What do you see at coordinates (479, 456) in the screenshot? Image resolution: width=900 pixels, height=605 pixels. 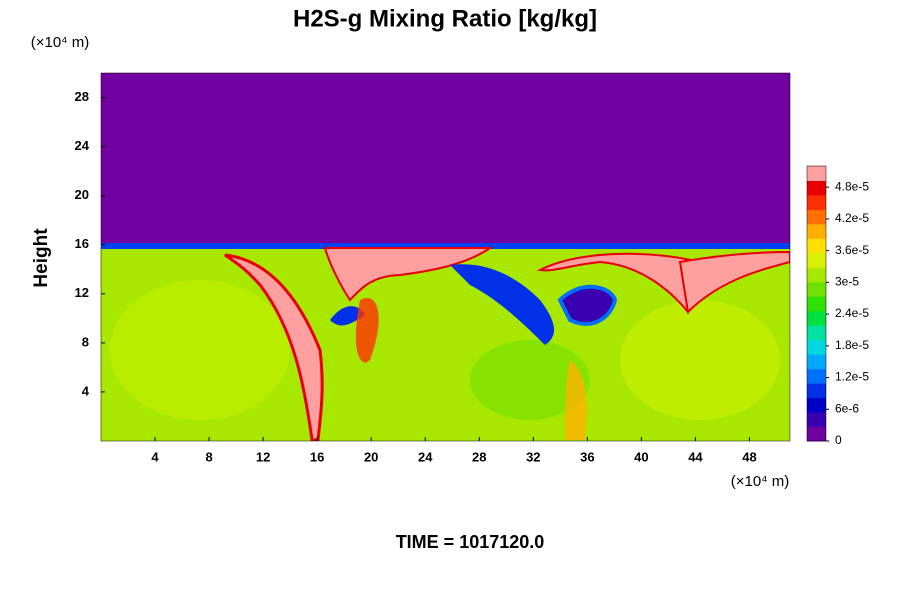 I see `x-tick-label: 28` at bounding box center [479, 456].